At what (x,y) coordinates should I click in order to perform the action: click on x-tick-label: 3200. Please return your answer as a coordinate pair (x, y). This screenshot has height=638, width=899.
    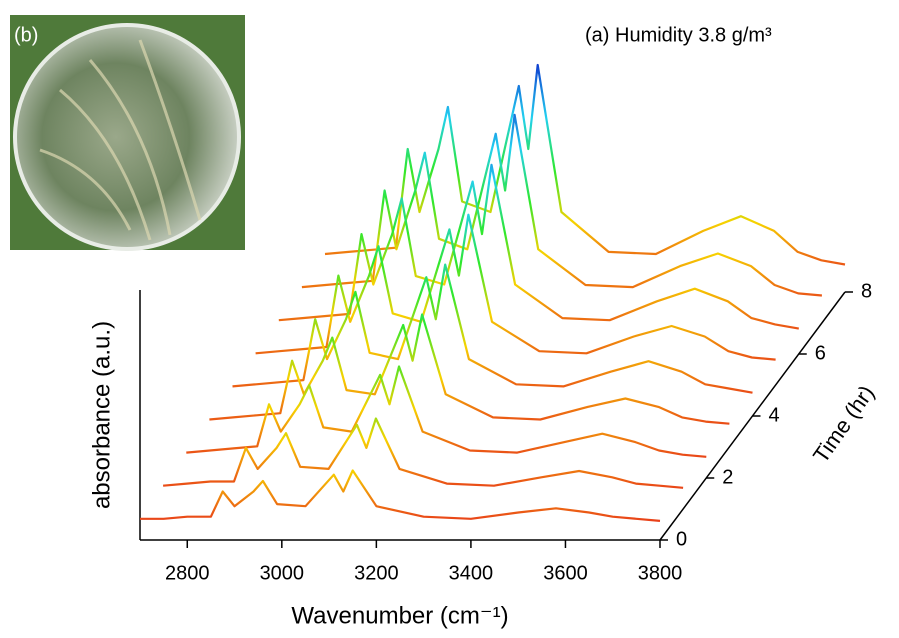
    Looking at the image, I should click on (376, 573).